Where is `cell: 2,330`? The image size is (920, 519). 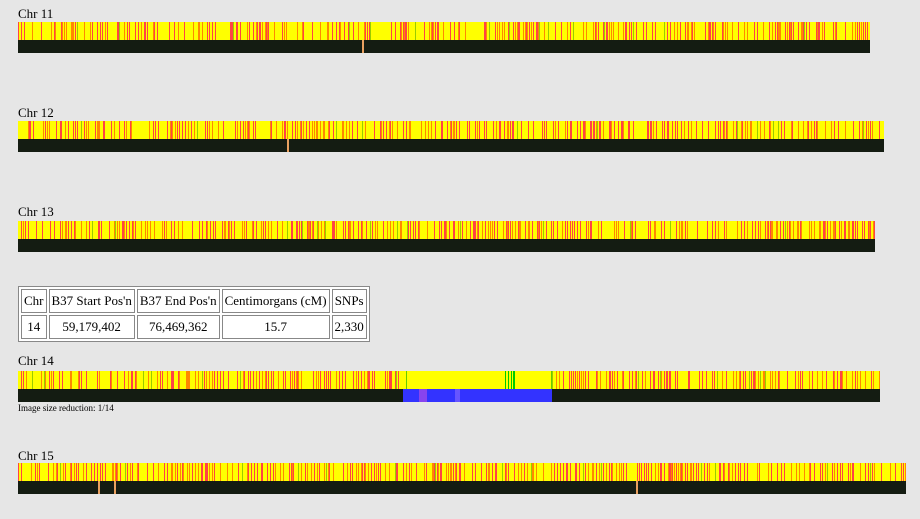
cell: 2,330 is located at coordinates (349, 327).